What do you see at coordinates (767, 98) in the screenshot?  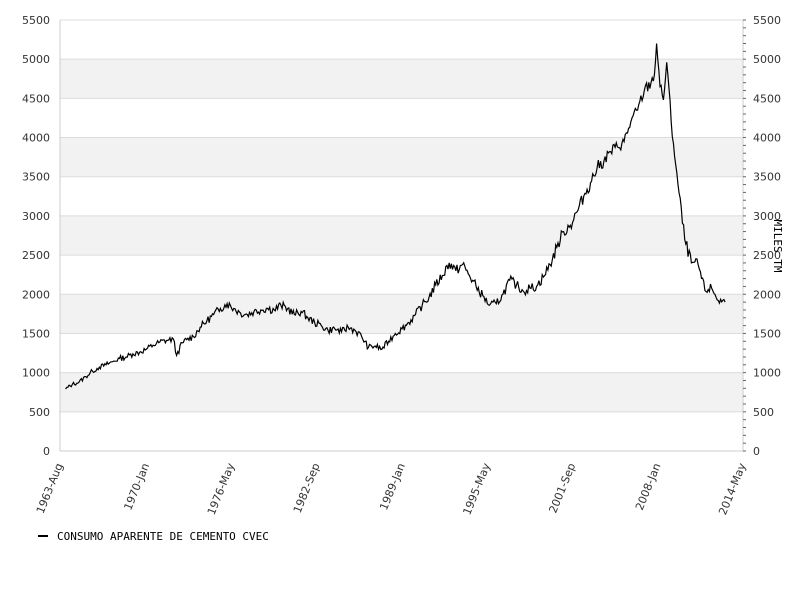 I see `y-tick-label-right: 4500` at bounding box center [767, 98].